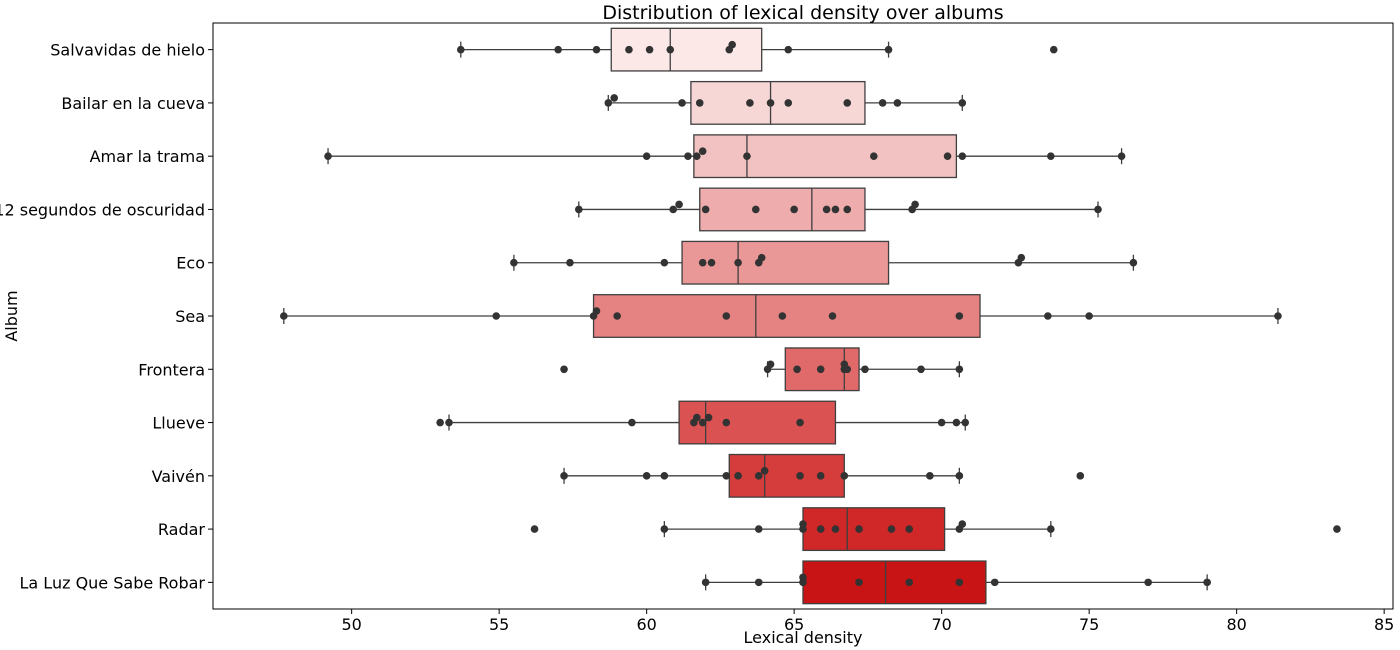 Image resolution: width=1400 pixels, height=650 pixels. What do you see at coordinates (113, 582) in the screenshot?
I see `y-tick-label: La Luz Que Sabe Robar` at bounding box center [113, 582].